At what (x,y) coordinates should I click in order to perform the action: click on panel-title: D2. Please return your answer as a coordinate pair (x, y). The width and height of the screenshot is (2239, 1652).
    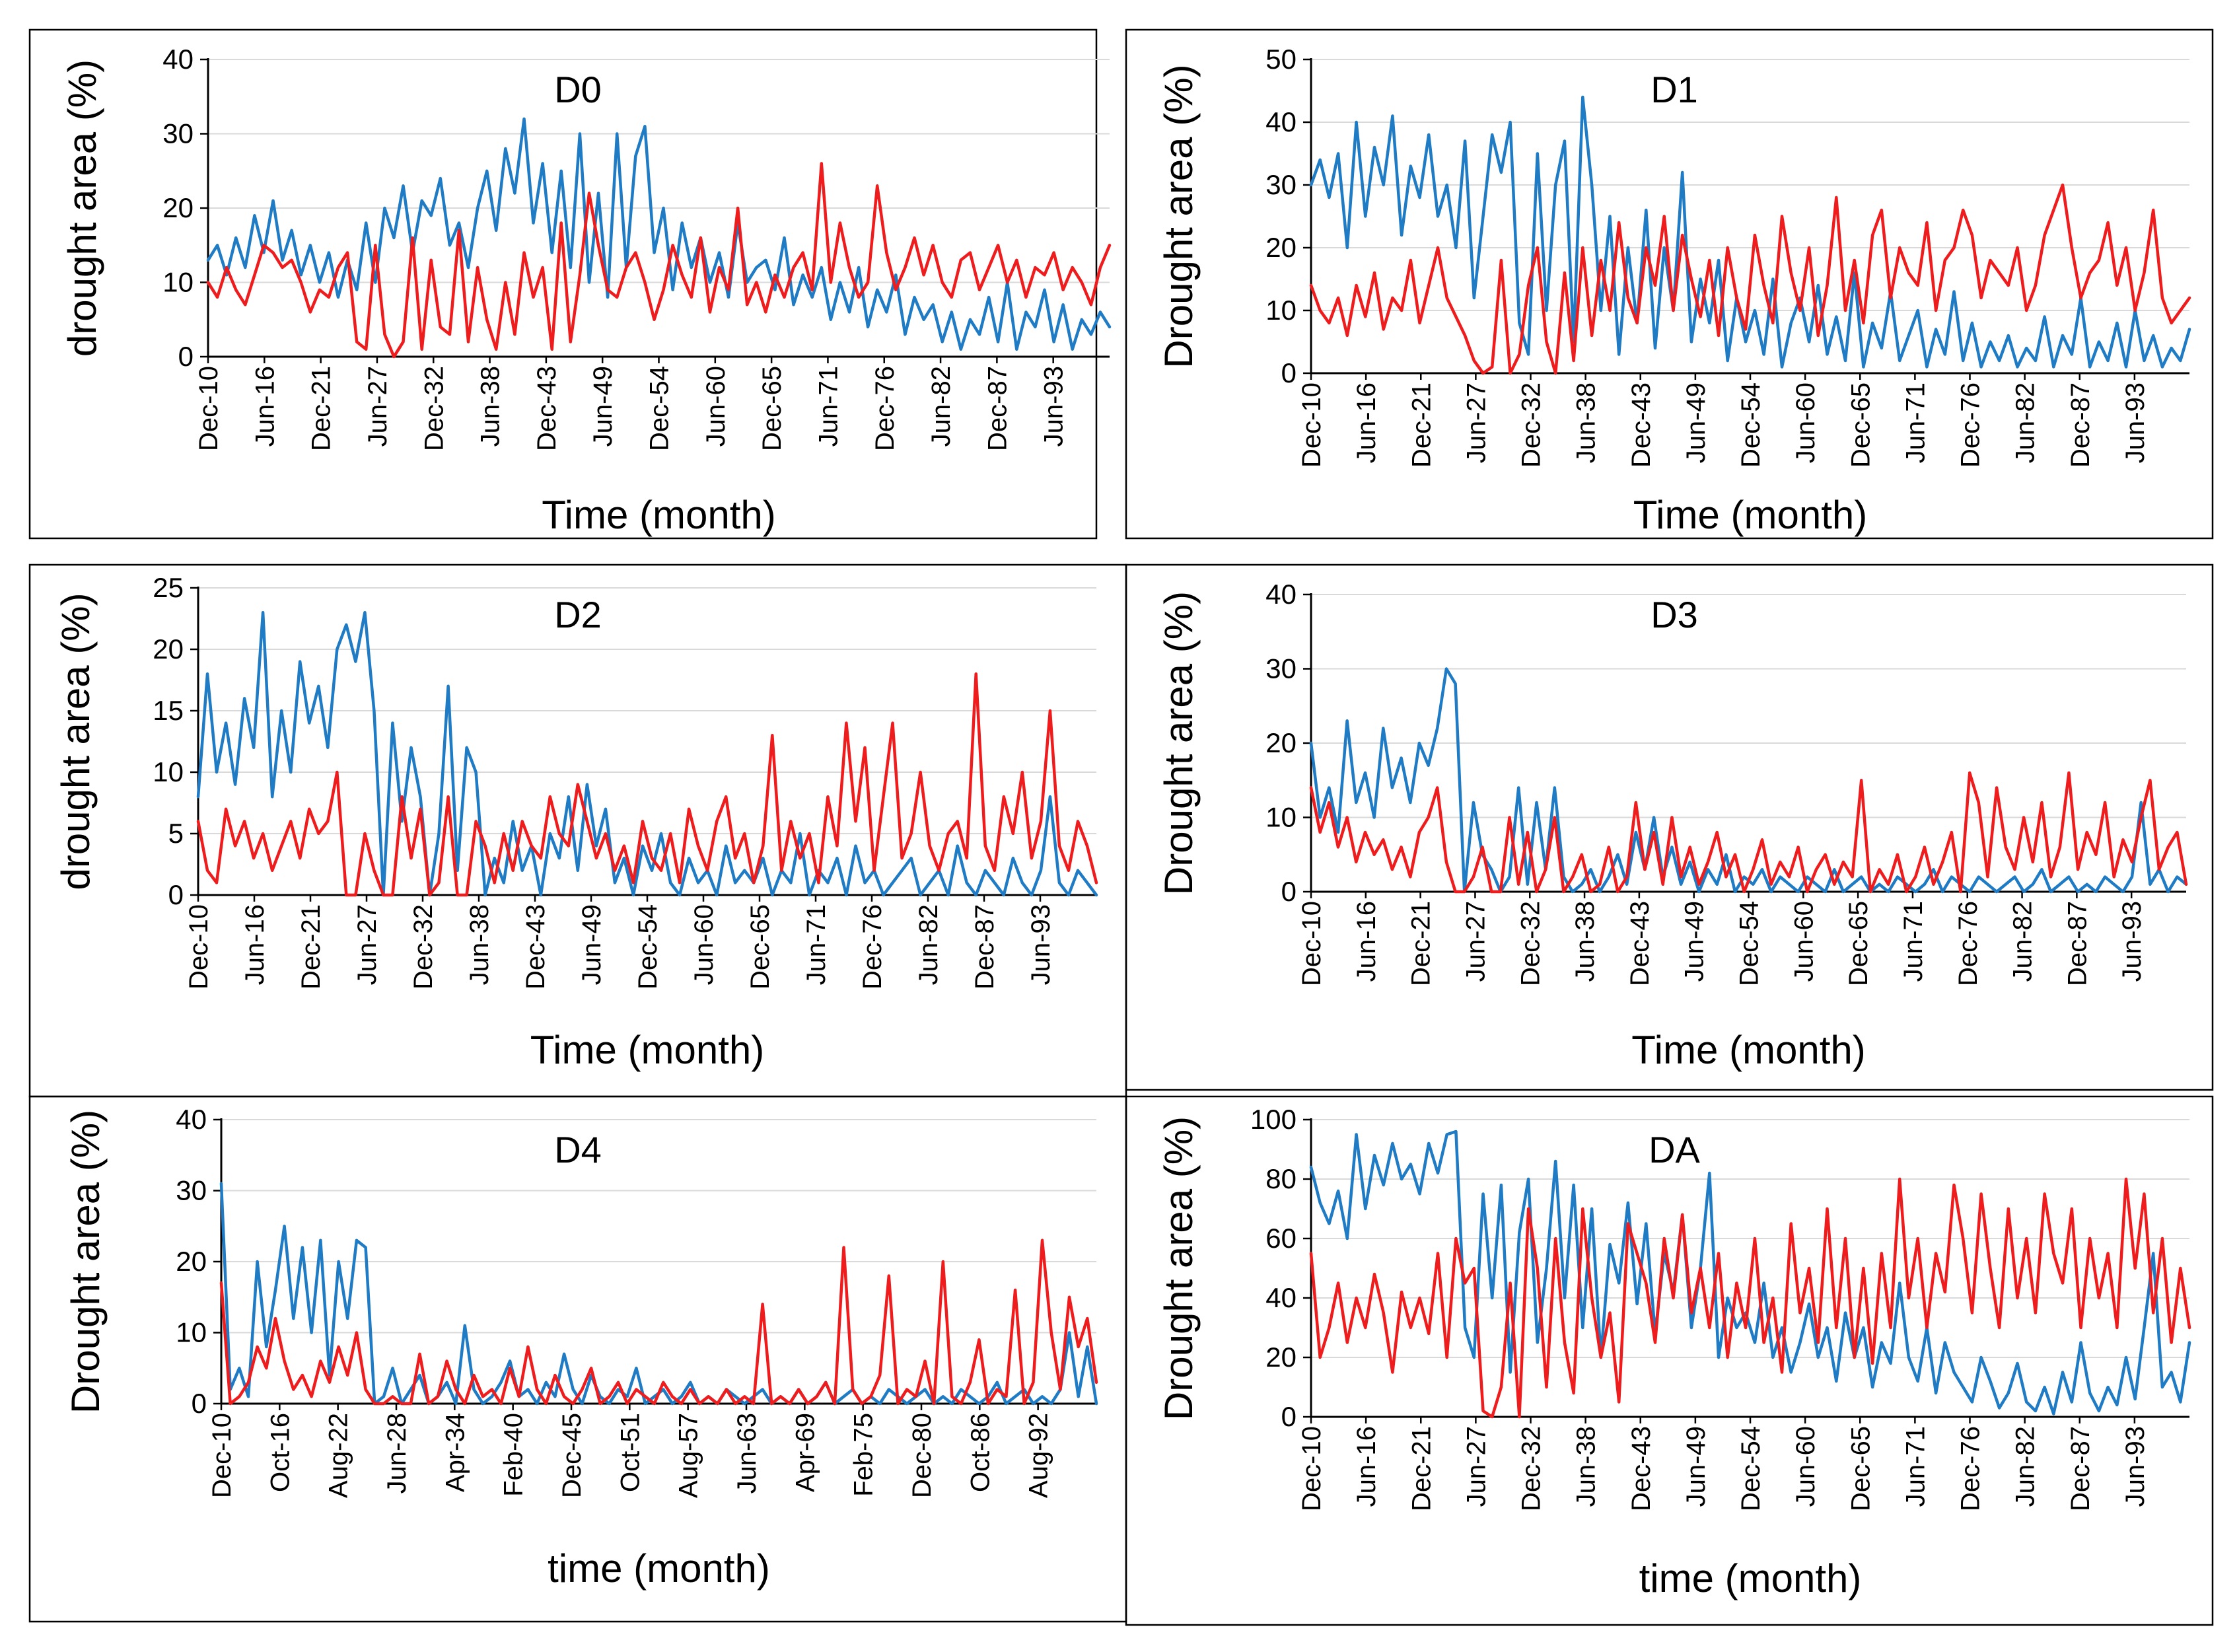
    Looking at the image, I should click on (578, 614).